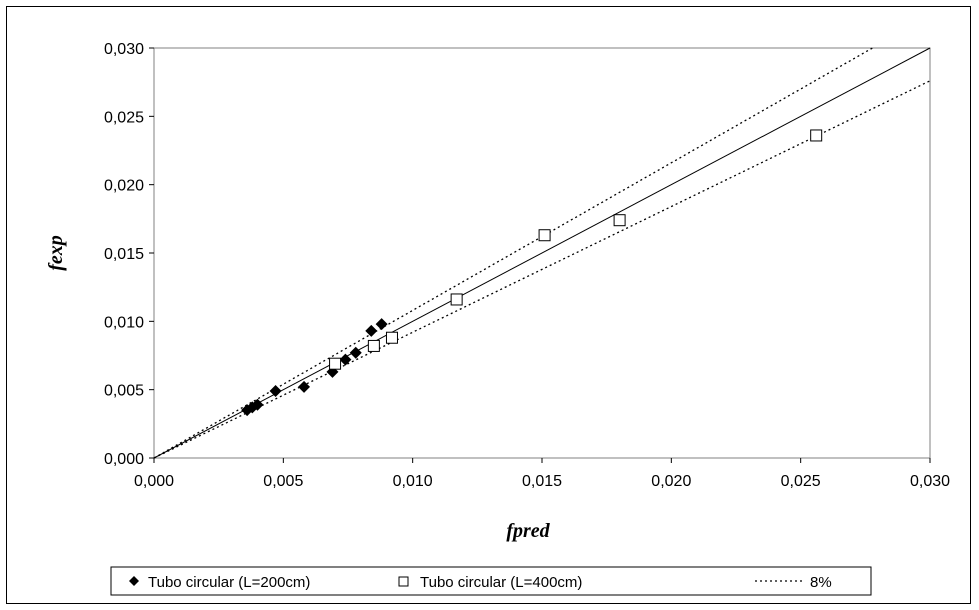 The width and height of the screenshot is (979, 610). I want to click on y-tick-label: 0,000, so click(124, 459).